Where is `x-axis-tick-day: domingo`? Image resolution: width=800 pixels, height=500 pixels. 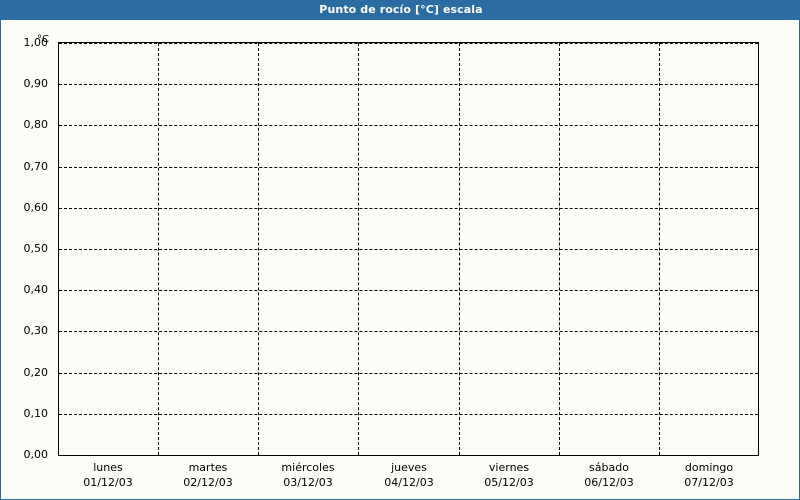 x-axis-tick-day: domingo is located at coordinates (709, 467).